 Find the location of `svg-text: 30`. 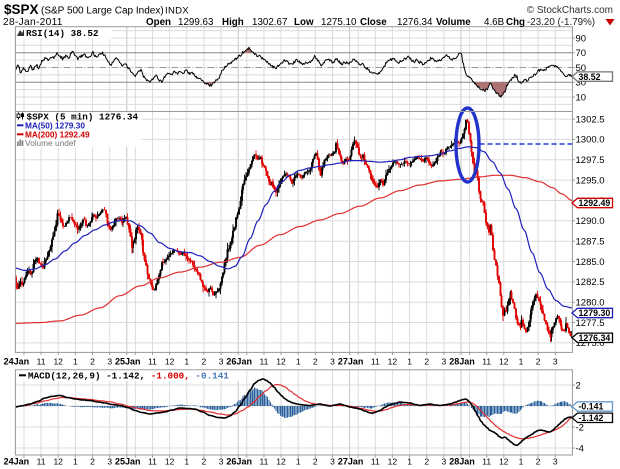

svg-text: 30 is located at coordinates (581, 83).